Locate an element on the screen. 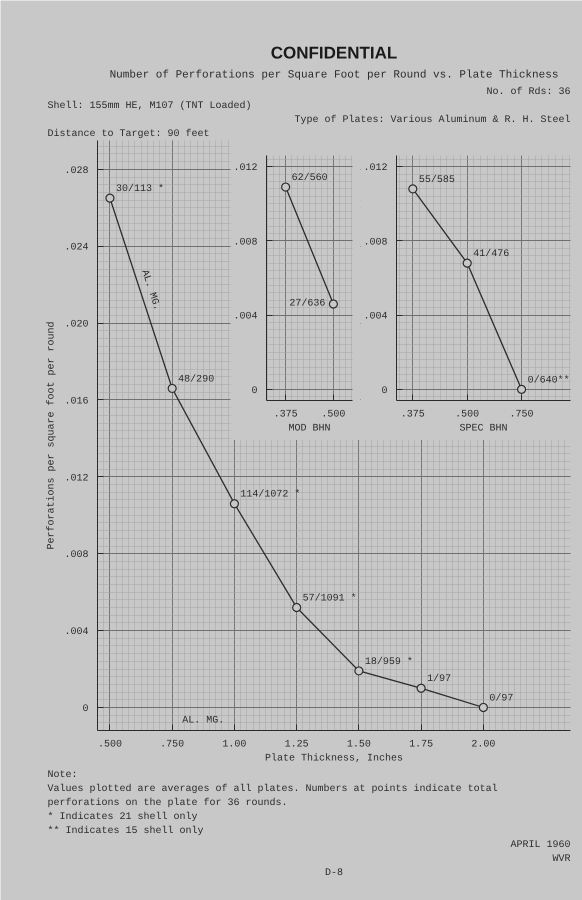 Image resolution: width=582 pixels, height=900 pixels. data-label: 57/1091 * is located at coordinates (329, 598).